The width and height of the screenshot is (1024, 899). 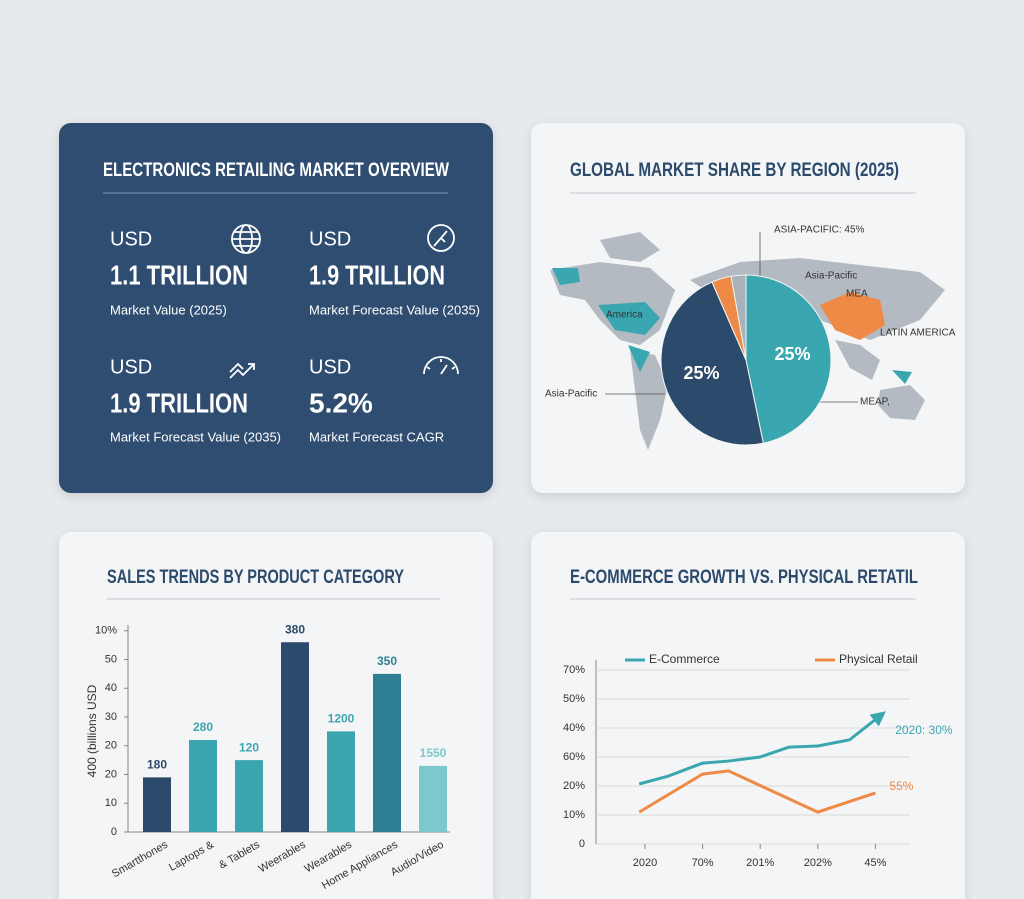 I want to click on y-tick-label: 10, so click(x=111, y=803).